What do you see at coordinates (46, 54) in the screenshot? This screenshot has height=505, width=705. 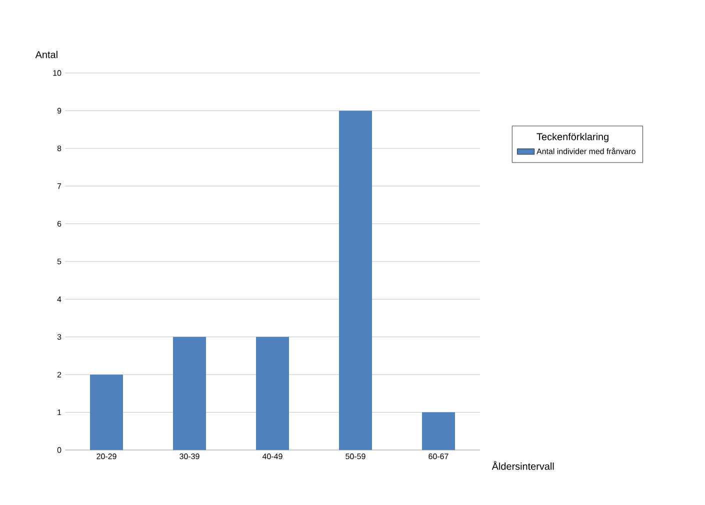 I see `y-axis-title: Antal` at bounding box center [46, 54].